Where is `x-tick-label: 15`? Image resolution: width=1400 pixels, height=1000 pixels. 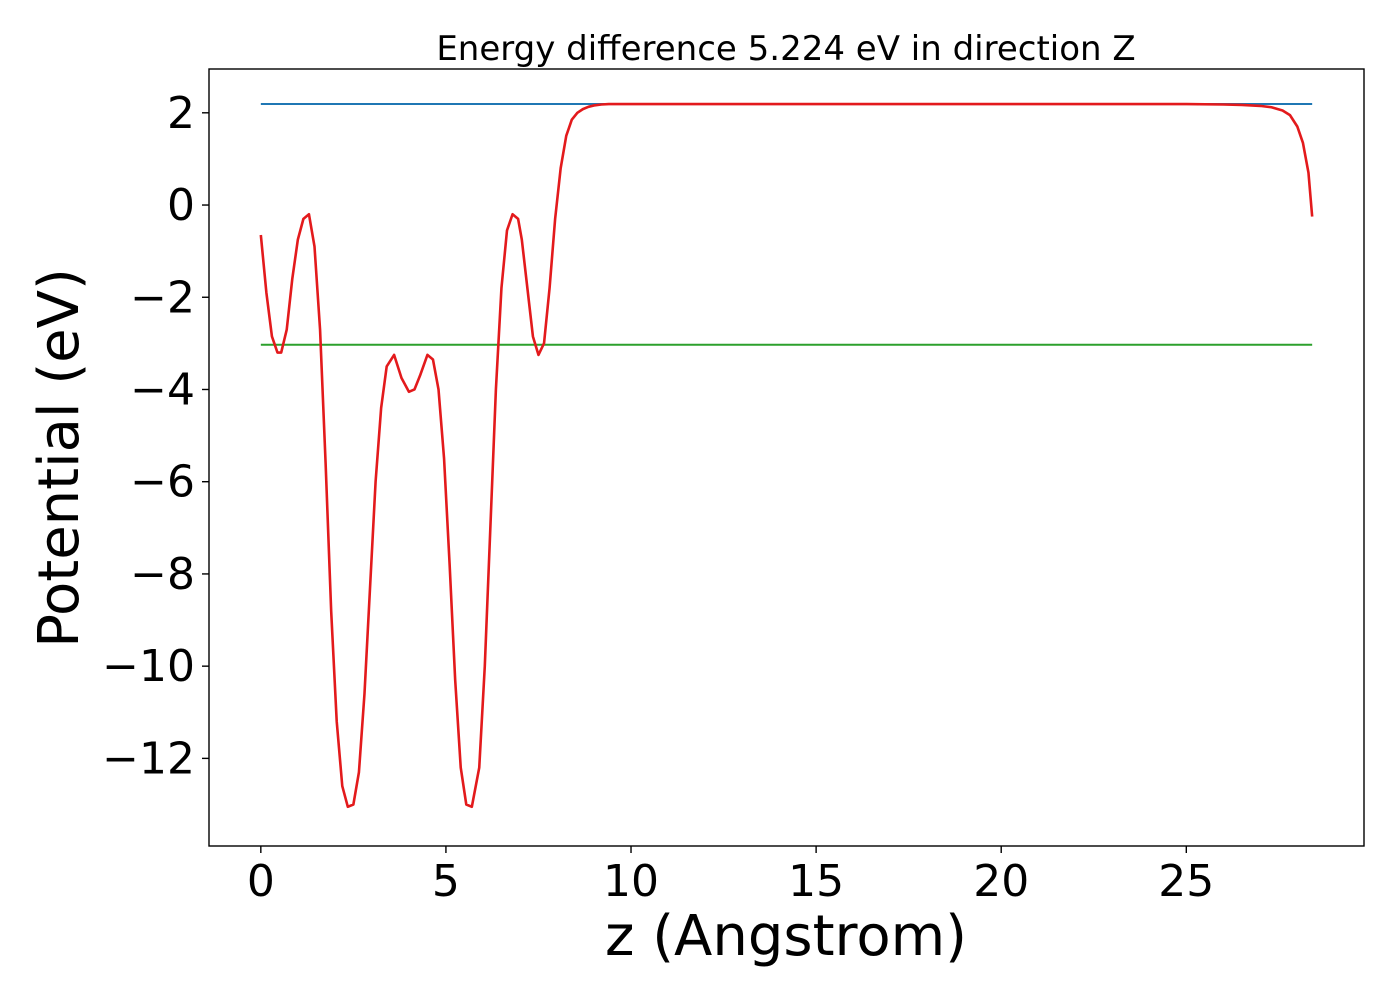
x-tick-label: 15 is located at coordinates (816, 881).